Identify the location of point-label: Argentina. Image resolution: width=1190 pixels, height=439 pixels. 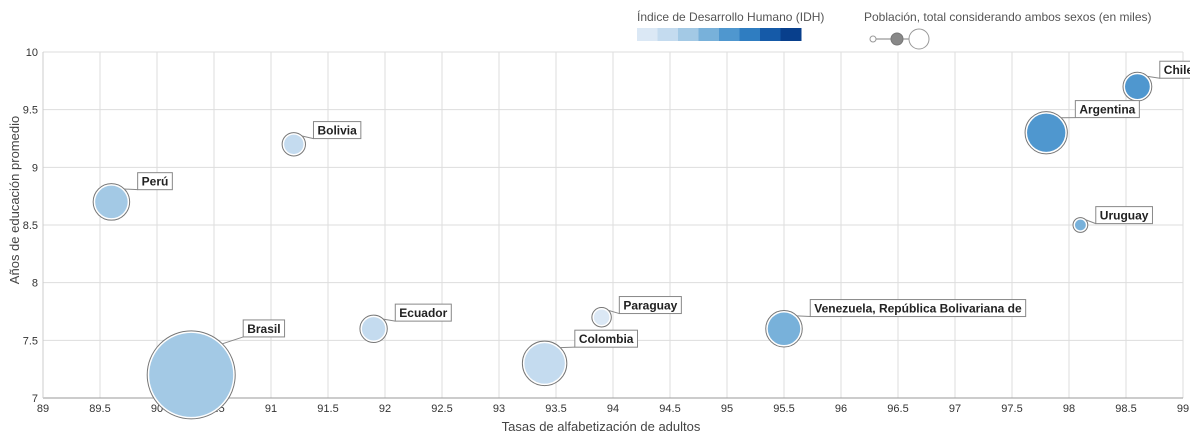
(1100, 109).